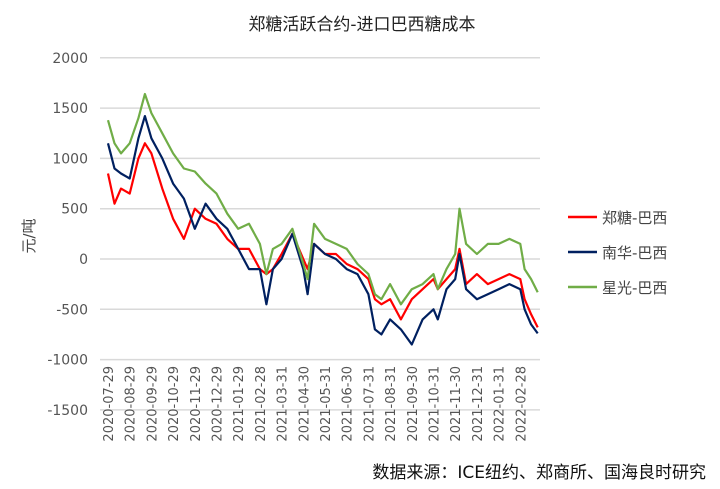 The image size is (720, 489). Describe the element at coordinates (131, 404) in the screenshot. I see `x-tick-label: 2020-08-29` at that location.